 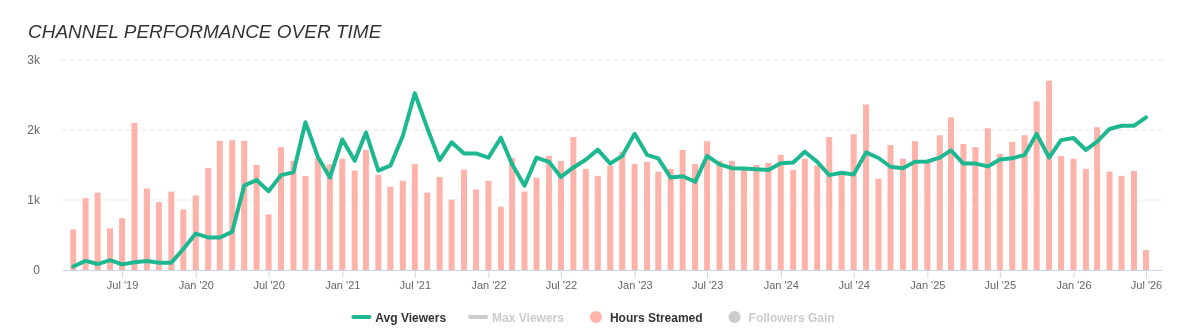 I want to click on y-tick-label: 2k, so click(x=34, y=130).